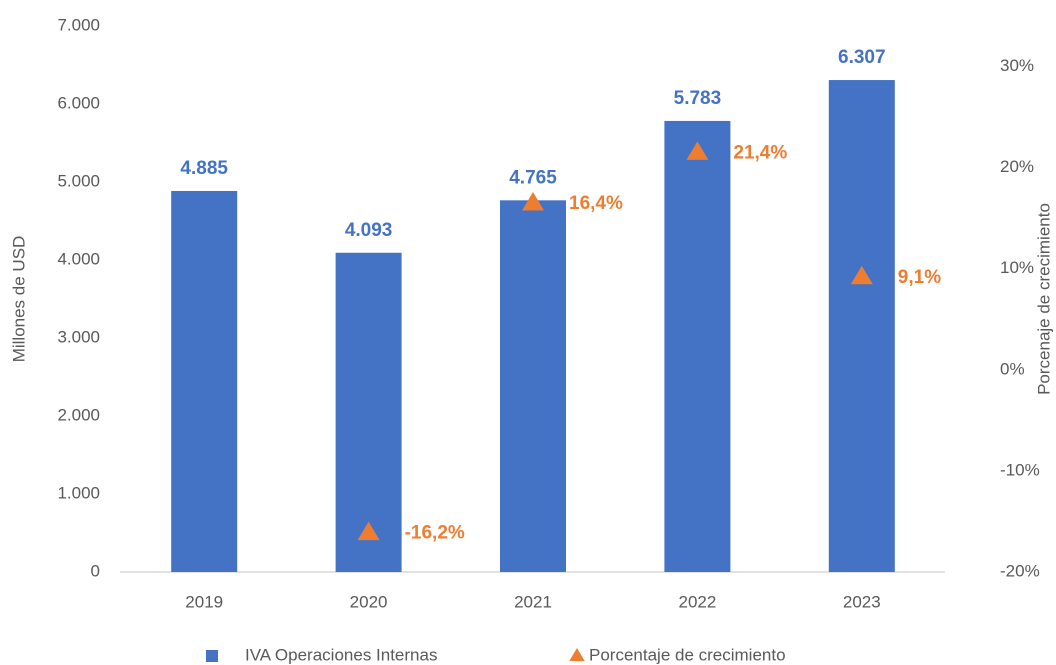 The width and height of the screenshot is (1056, 665). What do you see at coordinates (341, 654) in the screenshot?
I see `legend-label: IVA Operaciones Internas` at bounding box center [341, 654].